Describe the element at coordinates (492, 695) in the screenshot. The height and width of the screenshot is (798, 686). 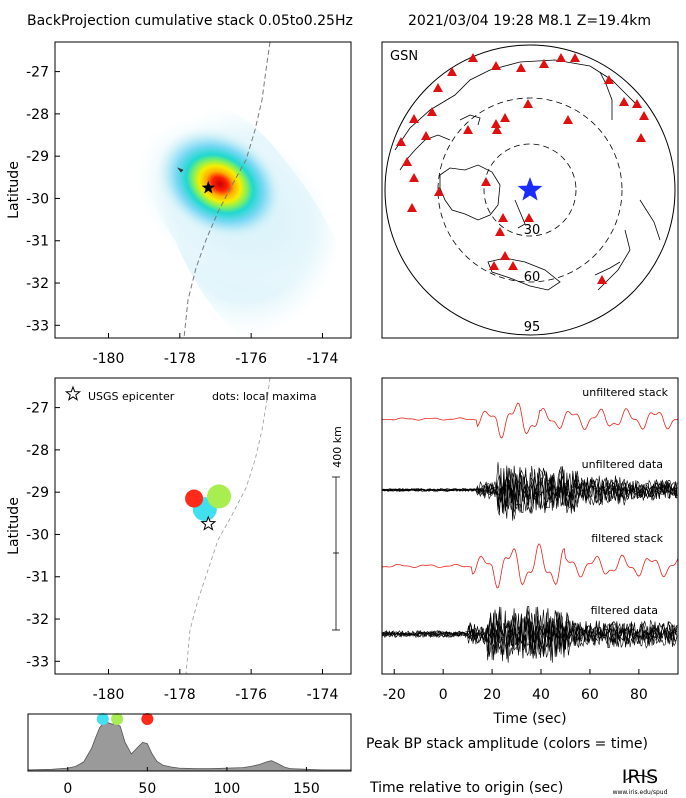
I see `waveform-xtick-label: 20` at that location.